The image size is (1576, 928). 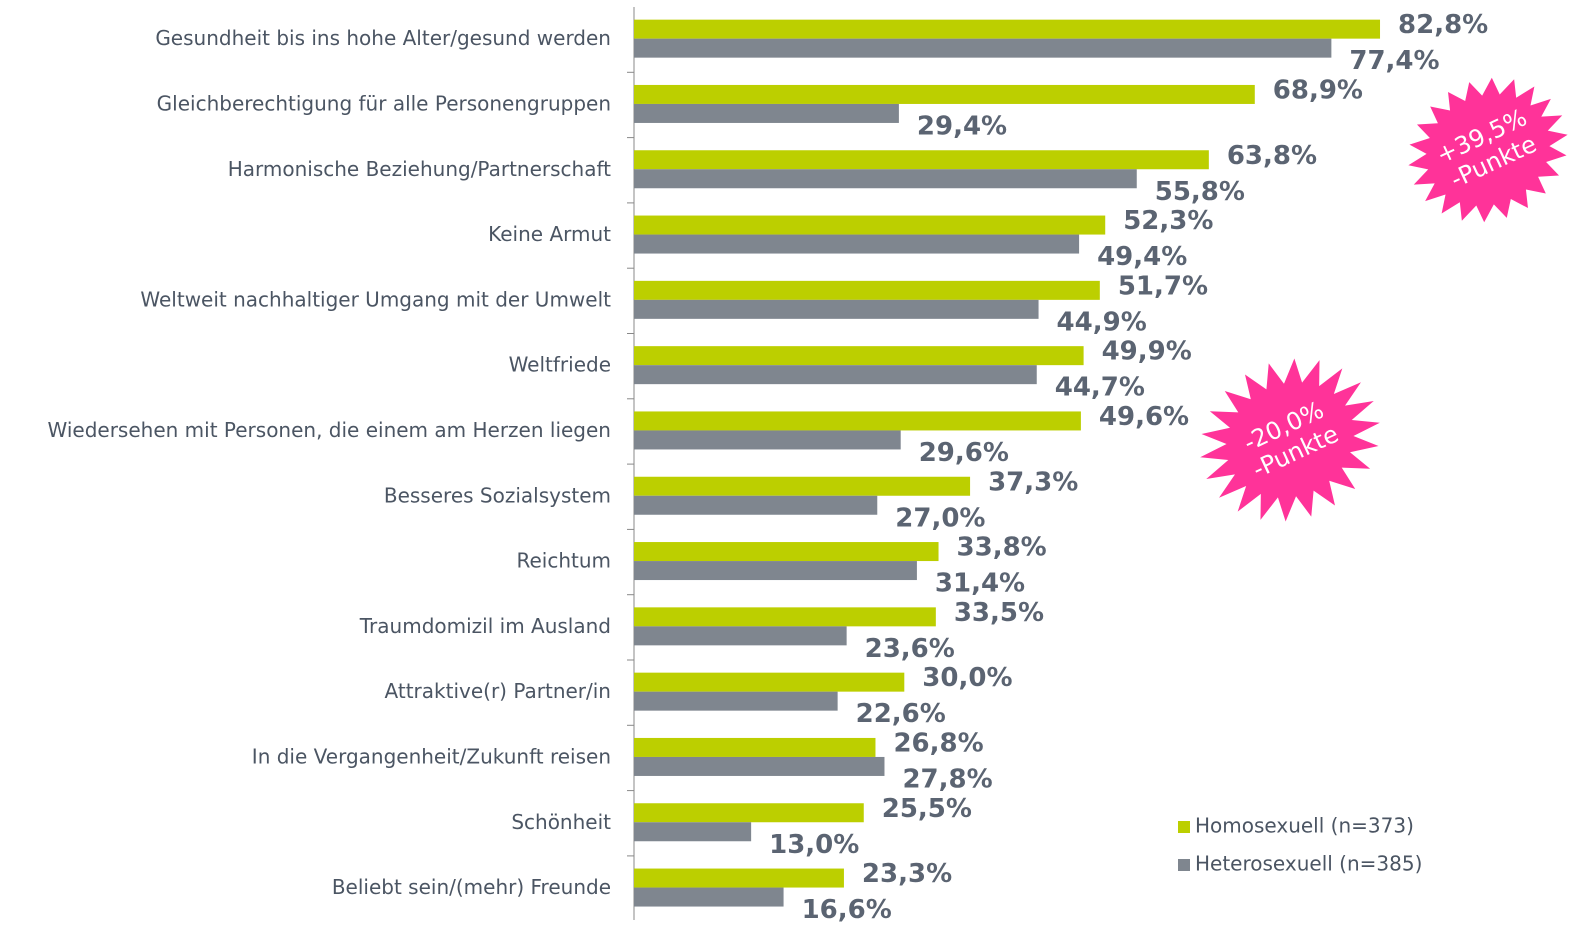 I want to click on value-label: 33,5%, so click(x=999, y=613).